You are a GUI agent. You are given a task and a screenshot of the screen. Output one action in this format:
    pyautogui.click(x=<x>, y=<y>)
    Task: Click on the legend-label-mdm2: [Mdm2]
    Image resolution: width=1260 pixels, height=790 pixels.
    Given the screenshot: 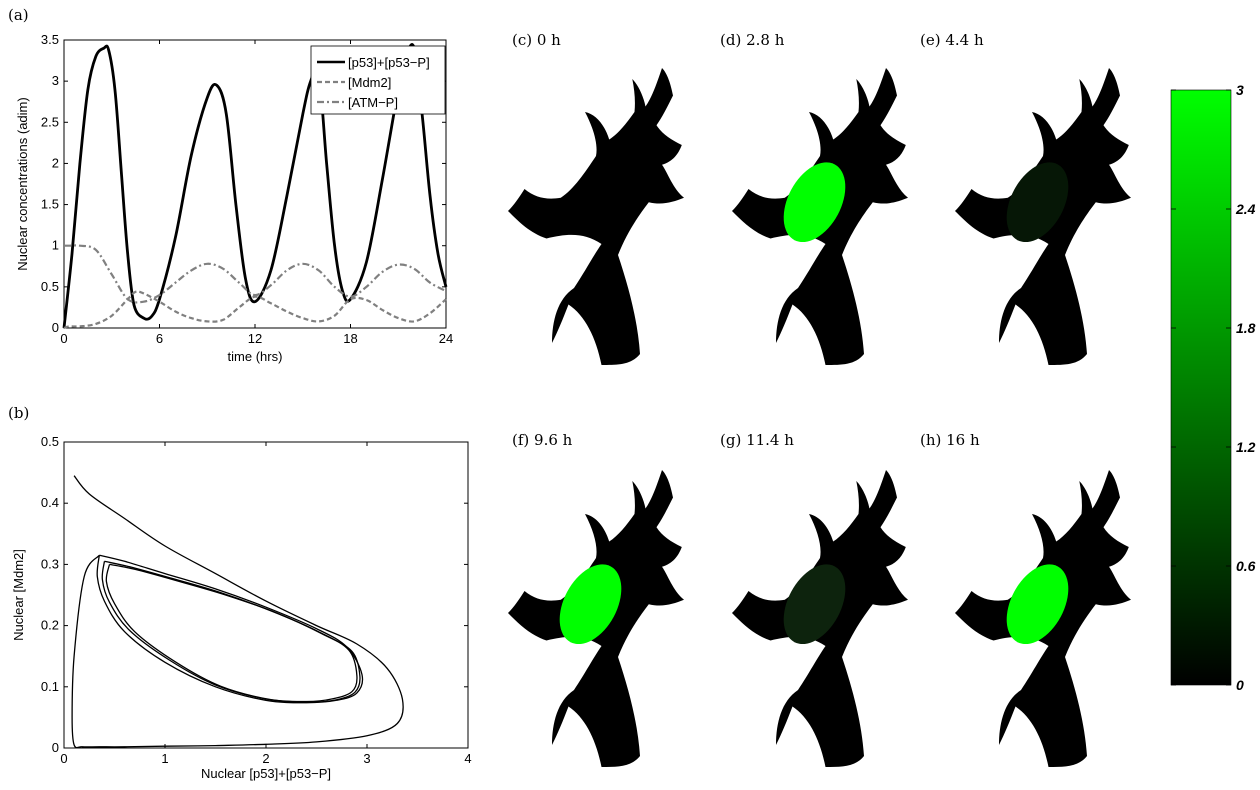 What is the action you would take?
    pyautogui.click(x=369, y=82)
    